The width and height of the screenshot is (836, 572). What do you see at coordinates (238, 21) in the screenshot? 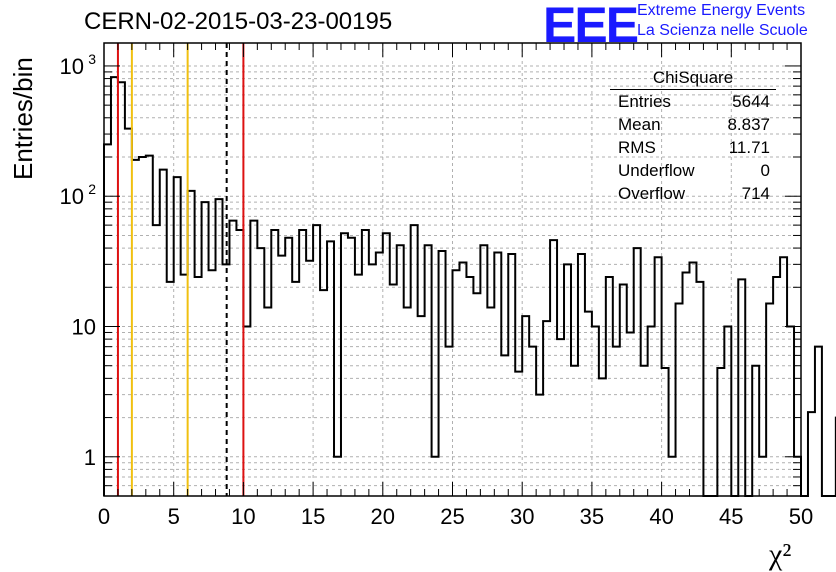
I see `run-title: CERN-02-2015-03-23-00195` at bounding box center [238, 21].